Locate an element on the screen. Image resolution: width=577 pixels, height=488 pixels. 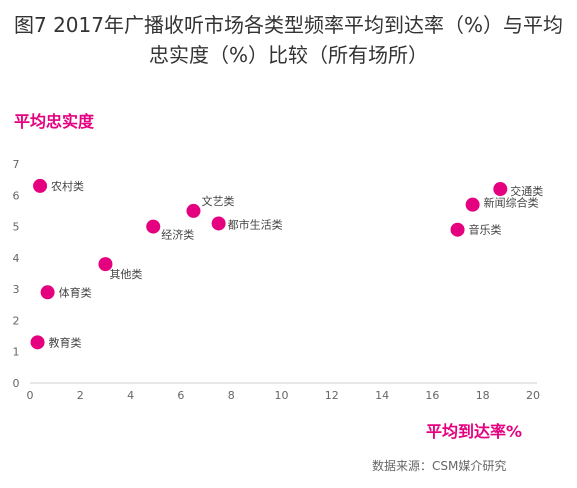
data-point-label: 新闻综合类 is located at coordinates (511, 203).